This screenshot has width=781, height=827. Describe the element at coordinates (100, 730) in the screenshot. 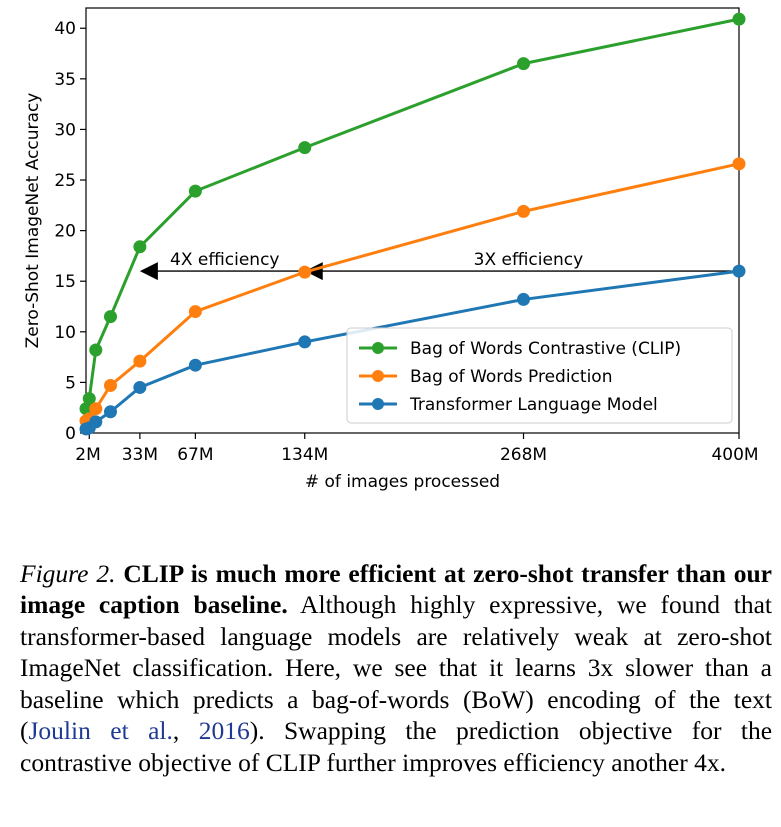

I see `citation-author-link: Joulin et al.` at that location.